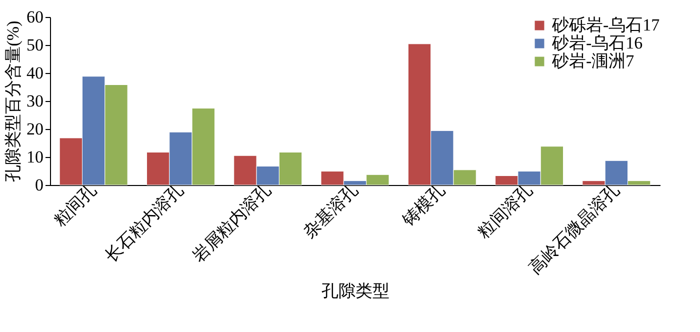 Image resolution: width=700 pixels, height=332 pixels. I want to click on y-tick-label: 40, so click(35, 73).